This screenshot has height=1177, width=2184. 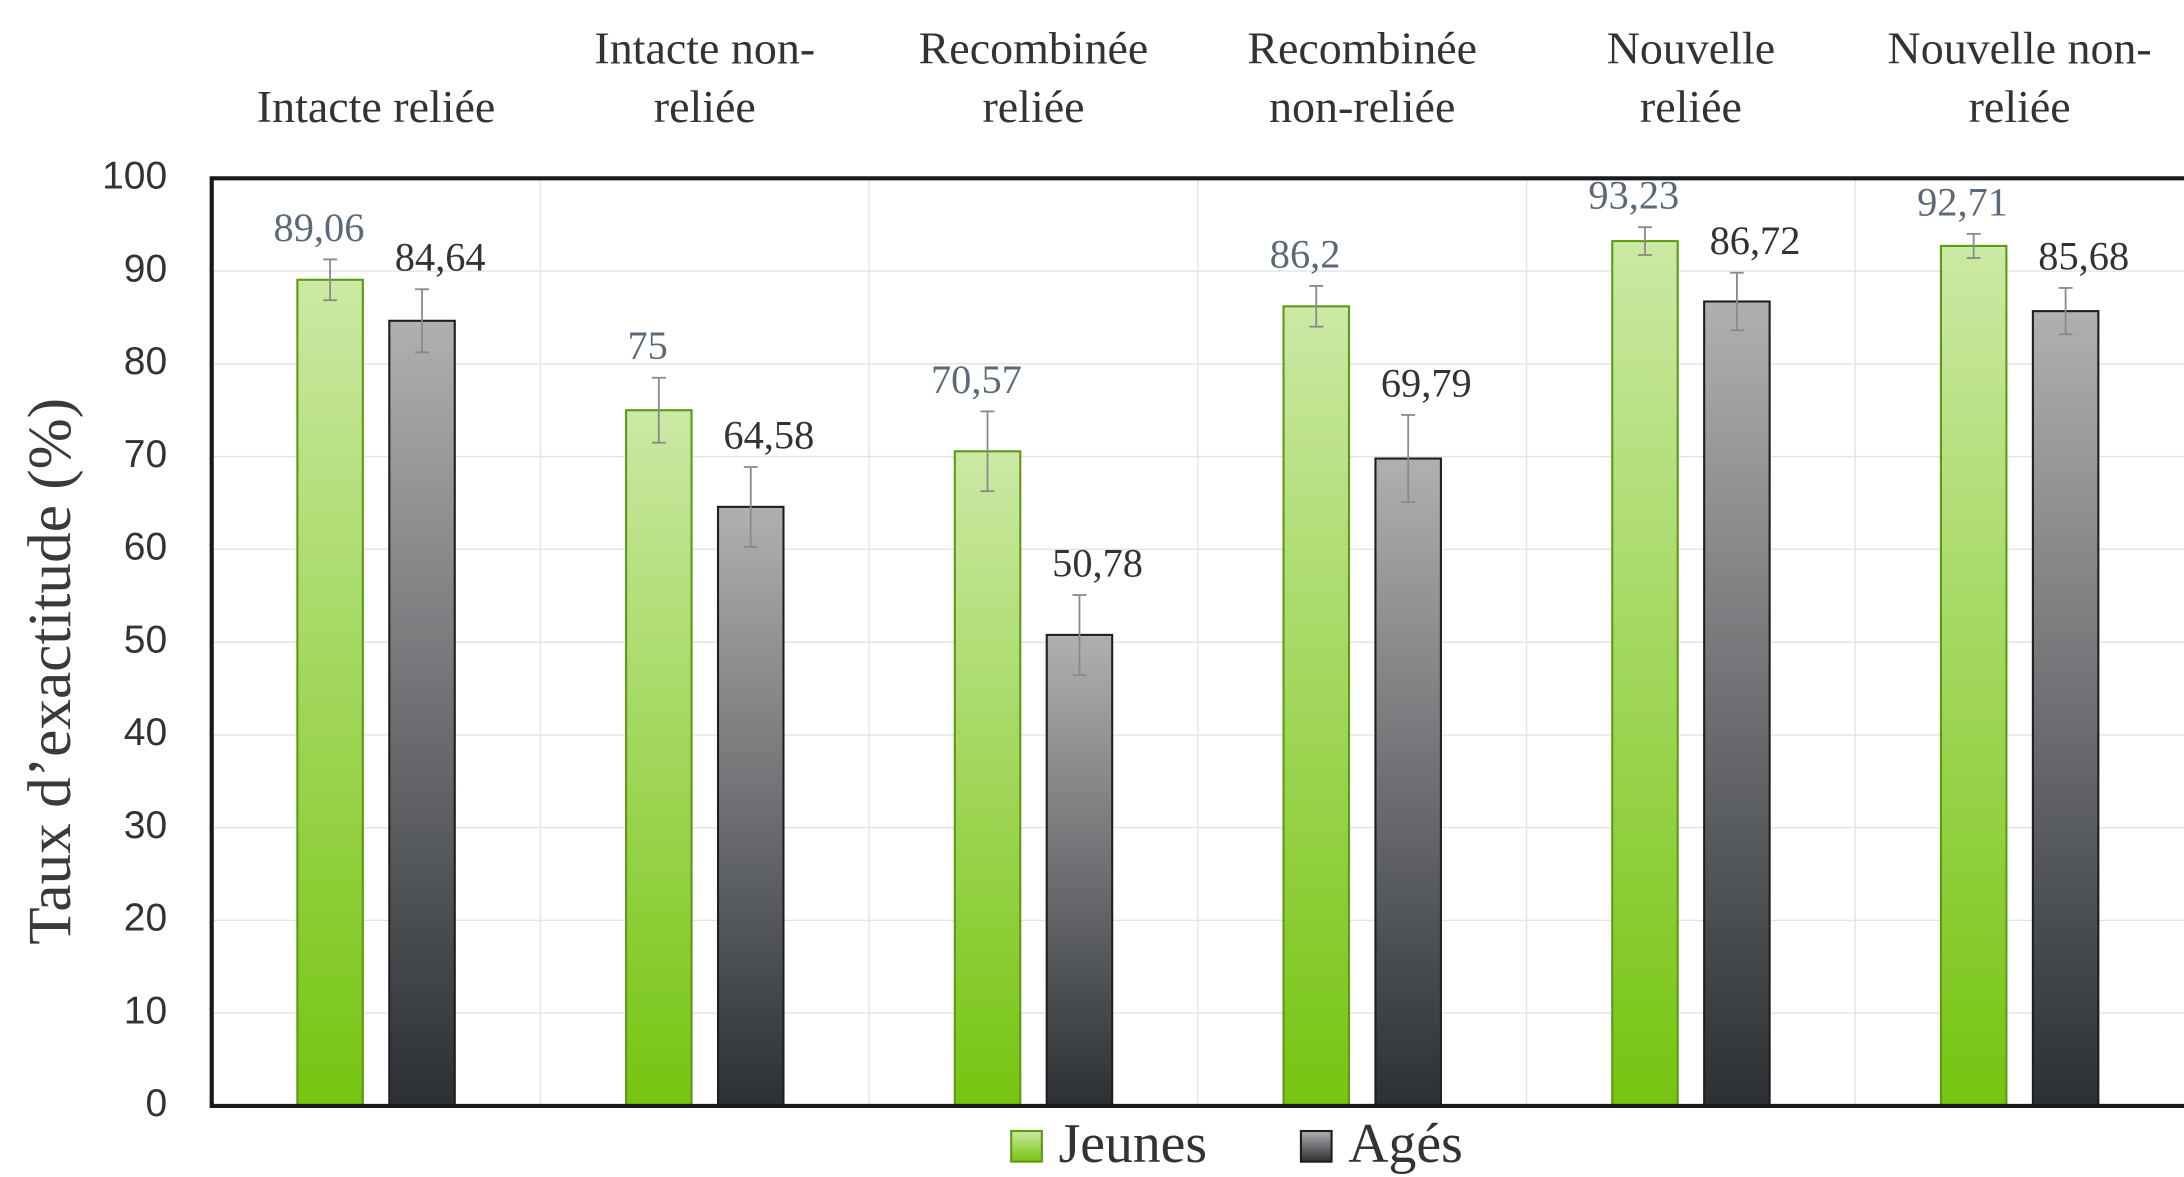 I want to click on category-label: Nouvelle, so click(x=1691, y=47).